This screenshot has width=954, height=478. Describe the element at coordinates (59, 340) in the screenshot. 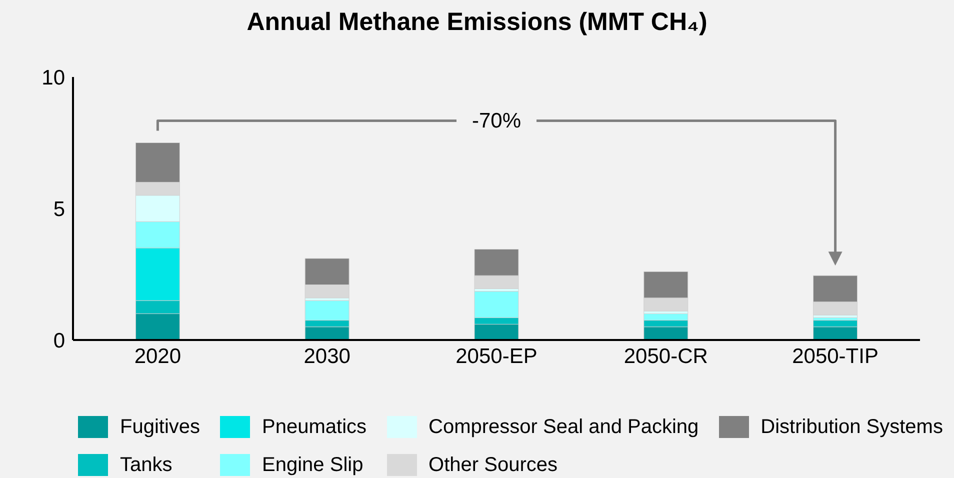

I see `y-tick-label: 0` at that location.